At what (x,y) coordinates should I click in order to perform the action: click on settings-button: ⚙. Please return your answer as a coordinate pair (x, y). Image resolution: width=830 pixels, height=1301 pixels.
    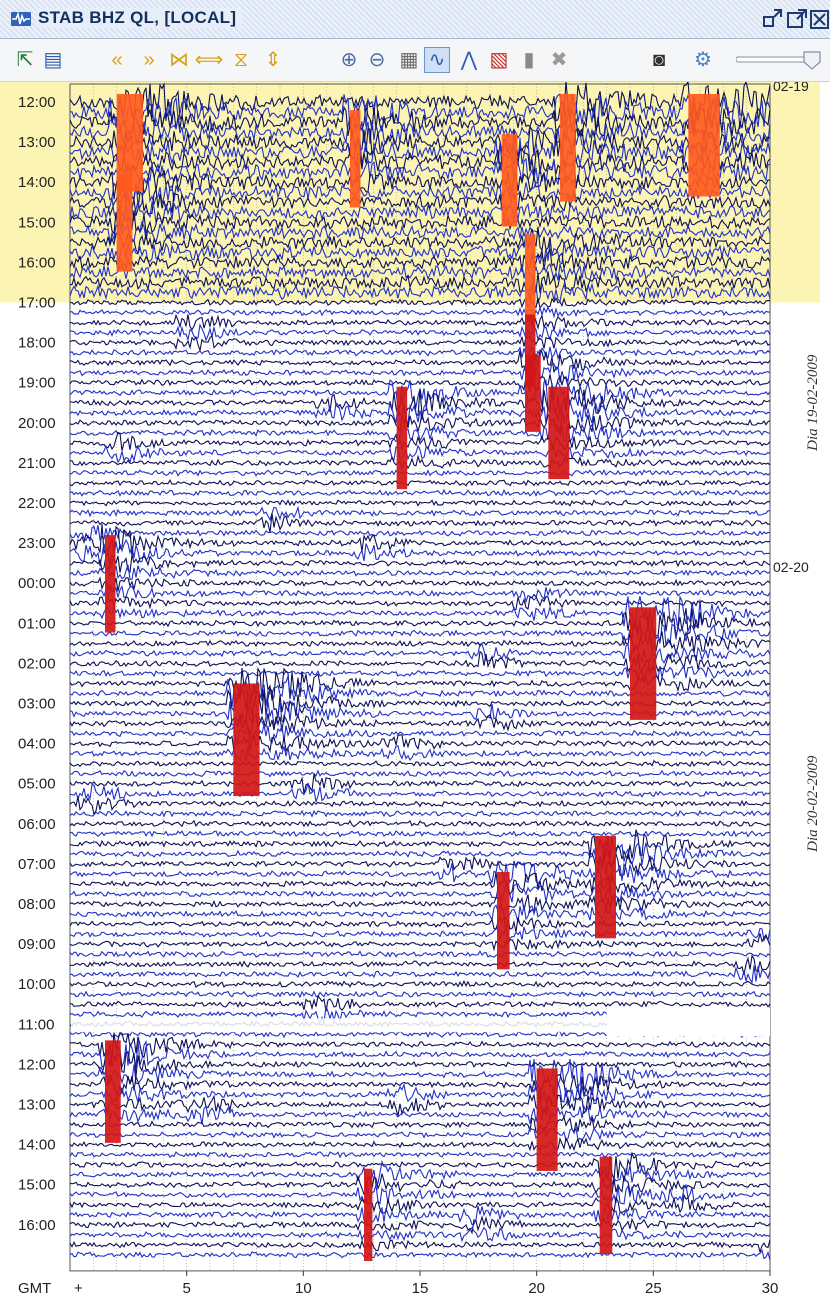
    Looking at the image, I should click on (703, 60).